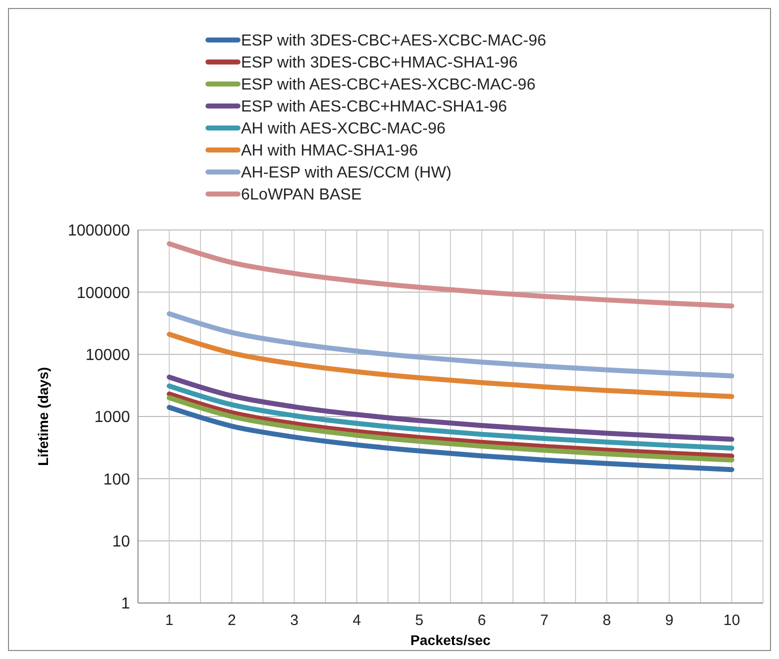 Image resolution: width=779 pixels, height=659 pixels. Describe the element at coordinates (669, 620) in the screenshot. I see `x-tick-label: 9` at that location.